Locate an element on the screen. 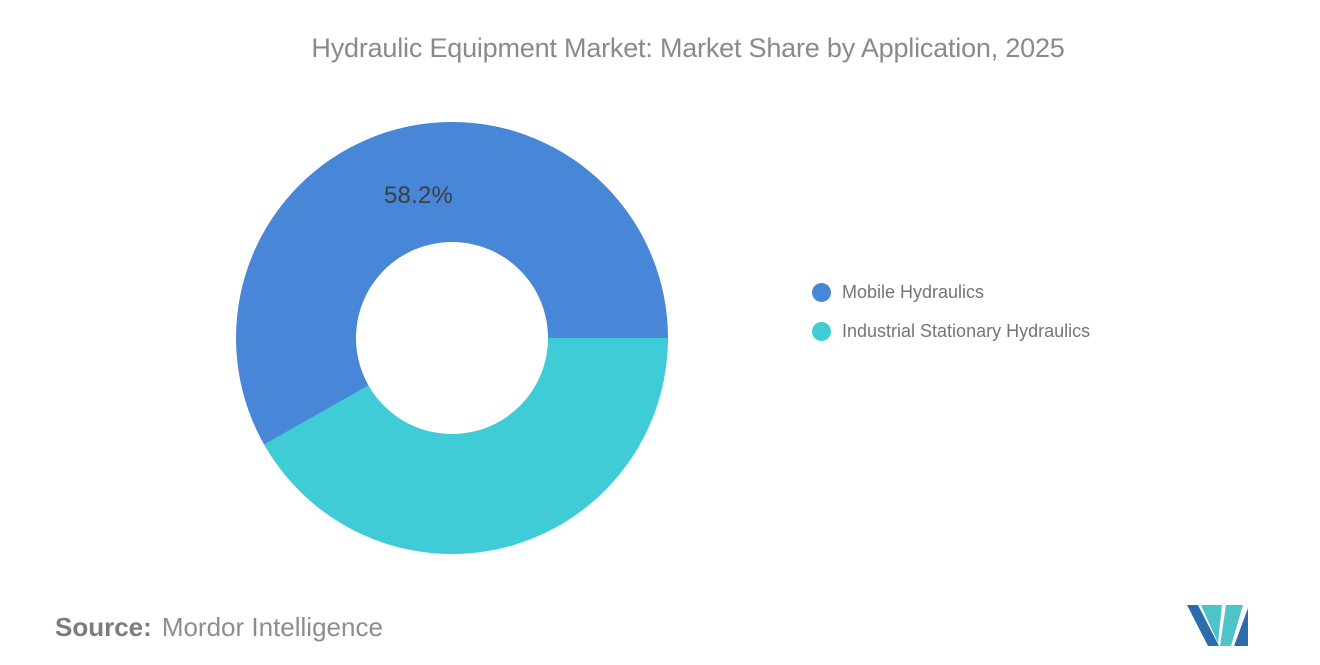  source-attribution: Source: Mordor Intelligence is located at coordinates (219, 627).